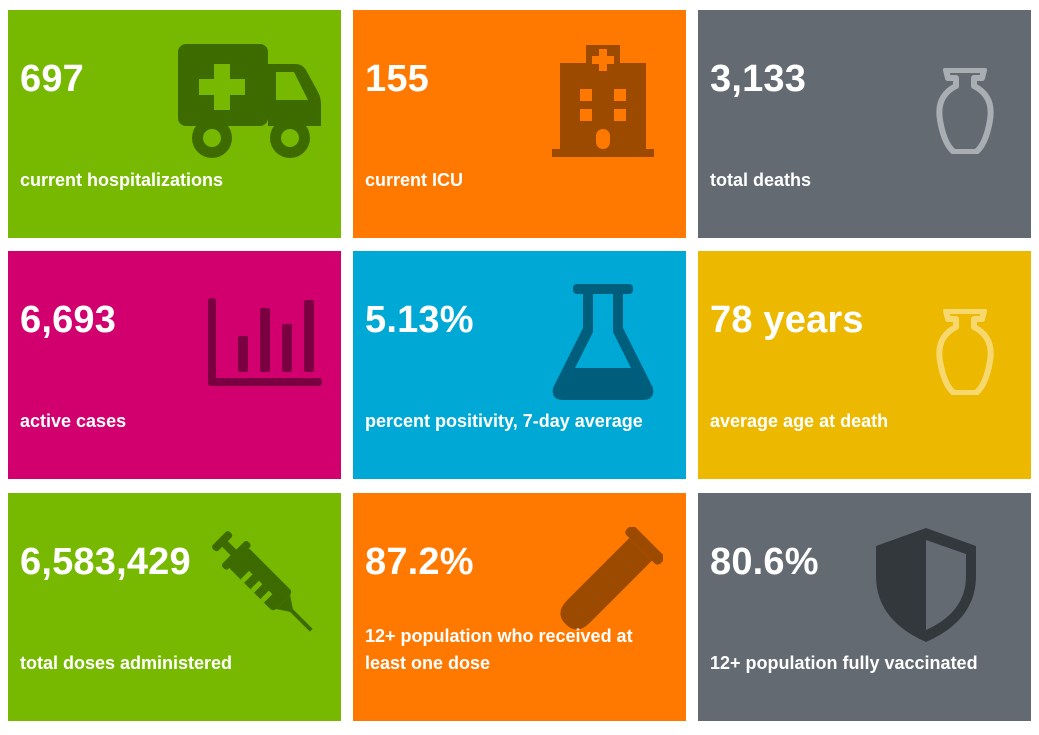 This screenshot has width=1039, height=735. Describe the element at coordinates (926, 585) in the screenshot. I see `shield-icon` at that location.